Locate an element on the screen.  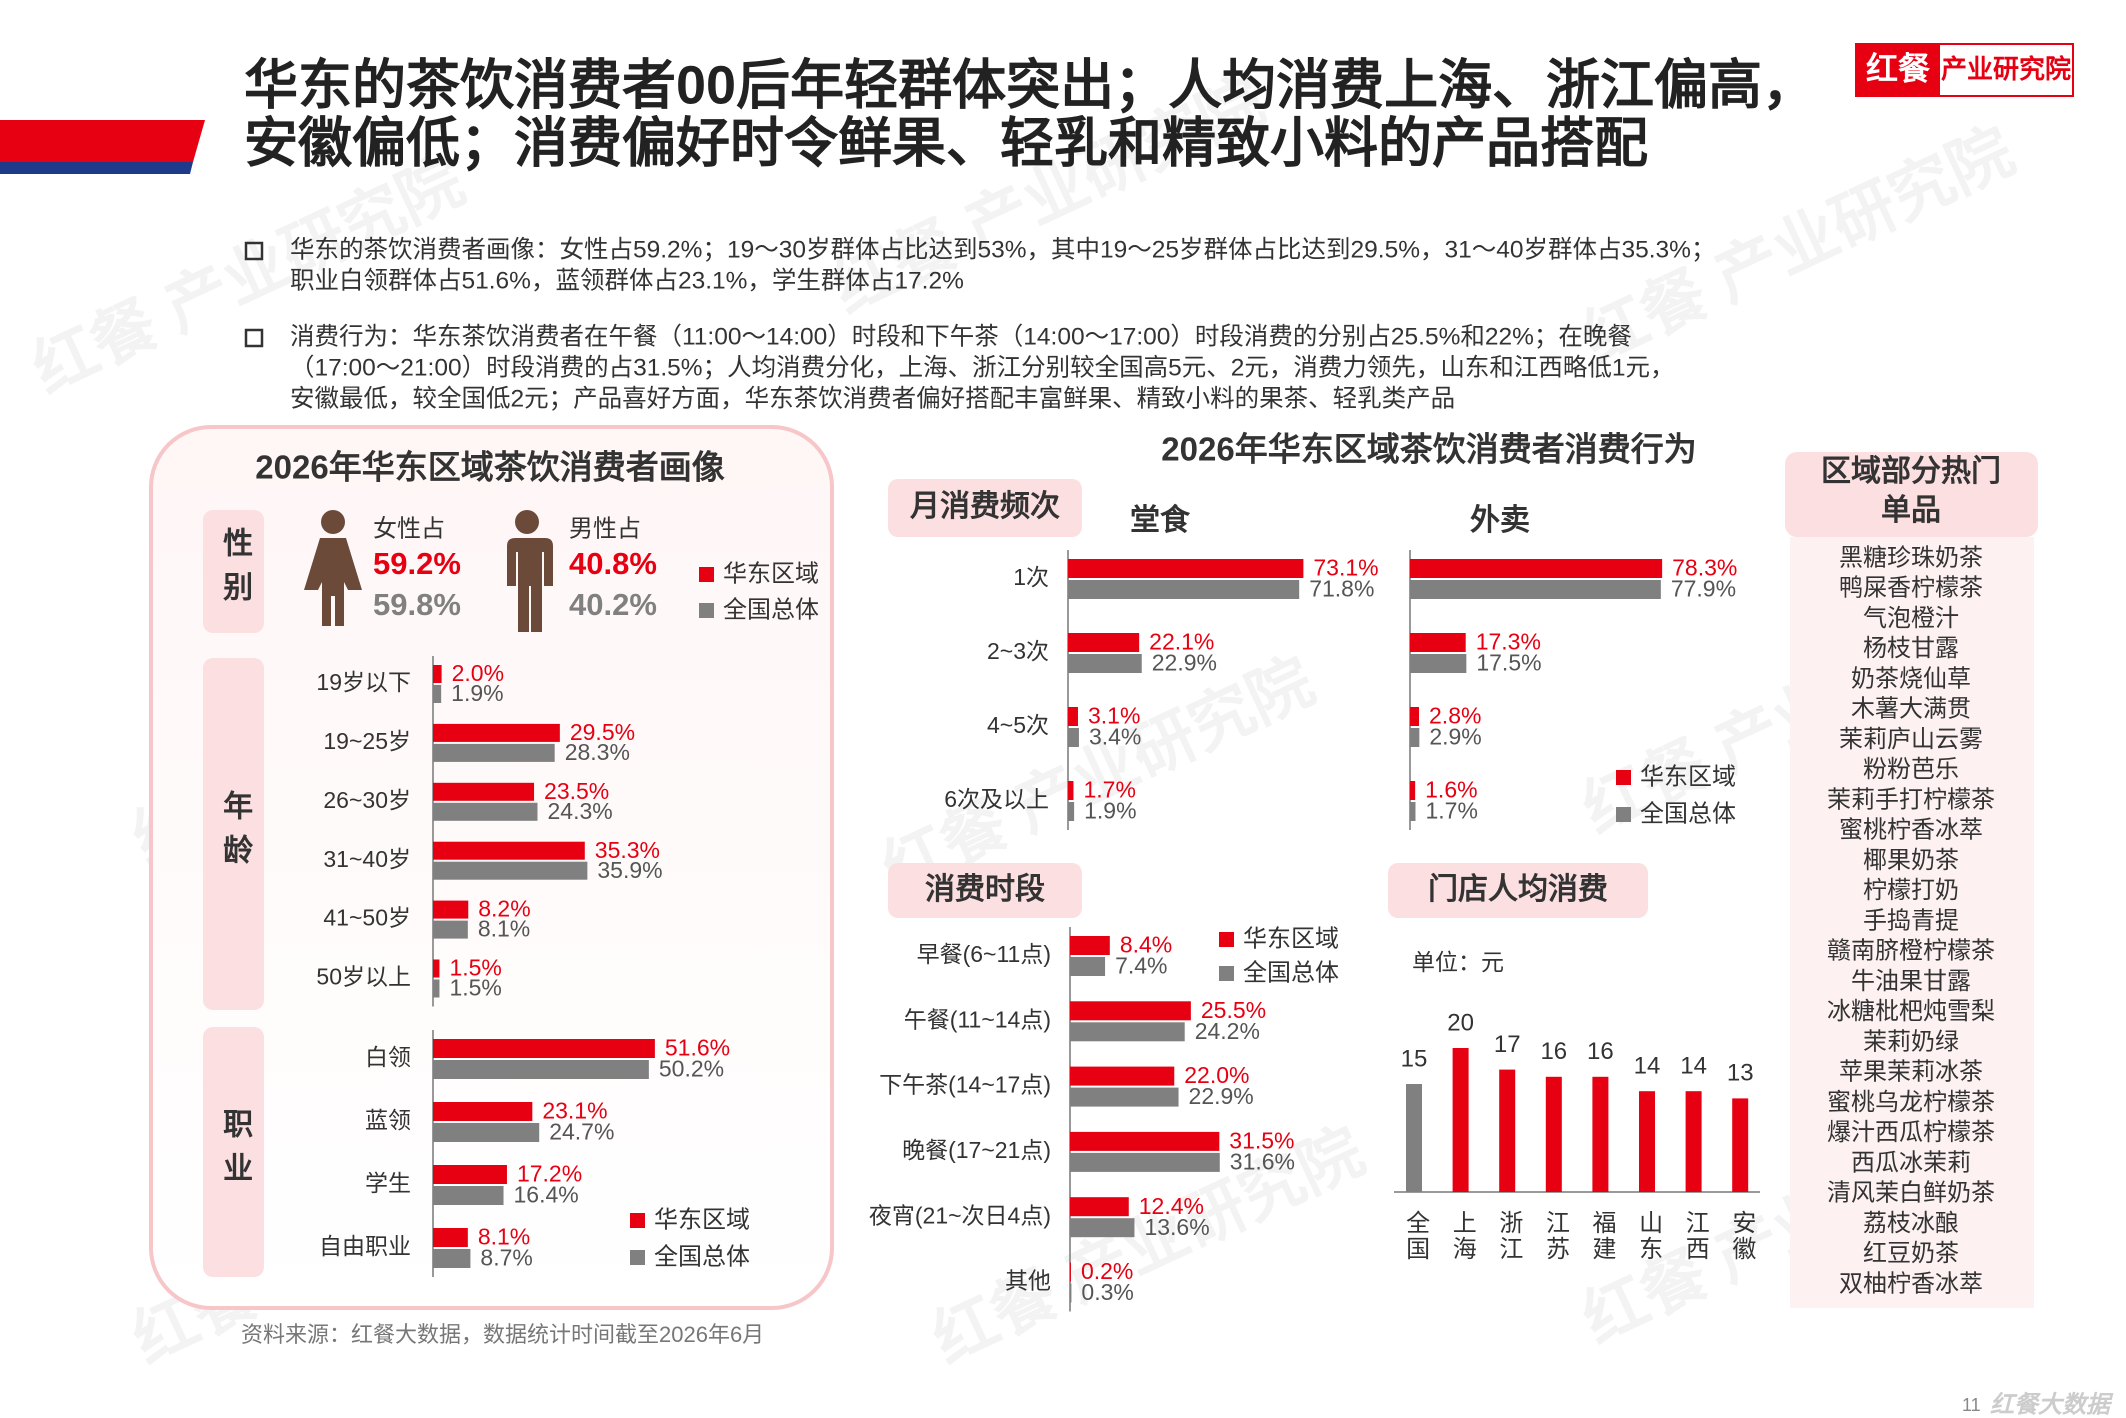
product-item: 爆汁西瓜柠檬茶 is located at coordinates (1911, 1132).